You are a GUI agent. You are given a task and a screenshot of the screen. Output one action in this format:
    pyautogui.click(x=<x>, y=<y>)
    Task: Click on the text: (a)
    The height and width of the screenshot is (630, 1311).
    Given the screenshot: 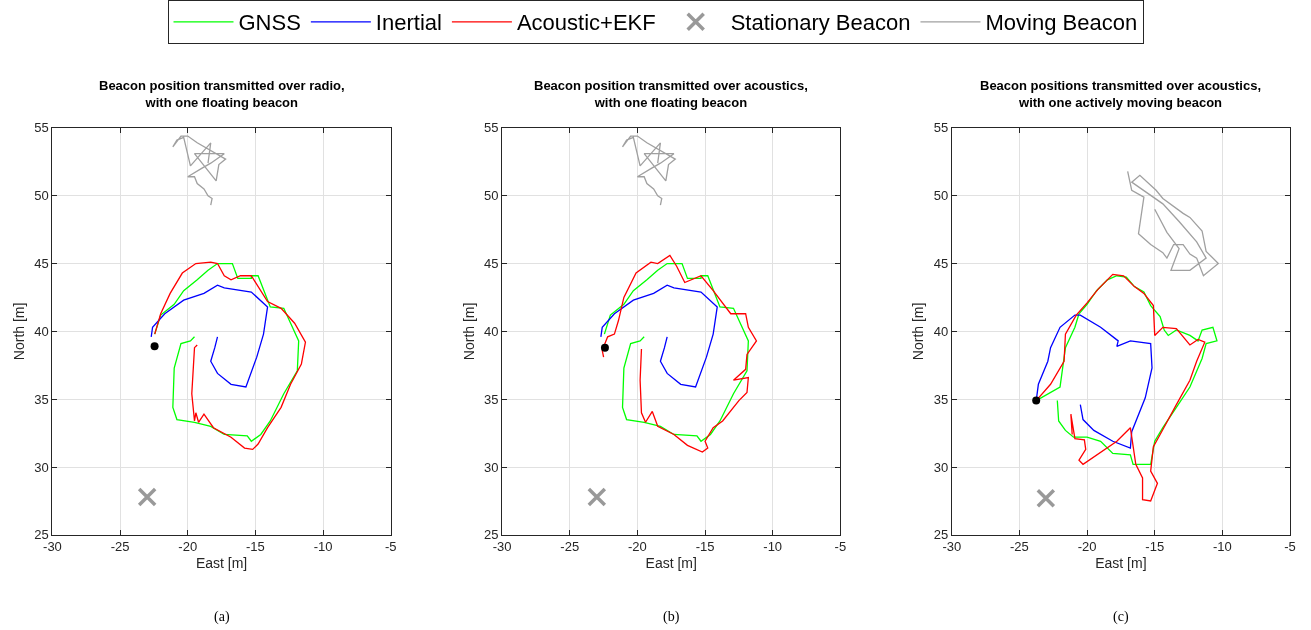 What is the action you would take?
    pyautogui.click(x=222, y=617)
    